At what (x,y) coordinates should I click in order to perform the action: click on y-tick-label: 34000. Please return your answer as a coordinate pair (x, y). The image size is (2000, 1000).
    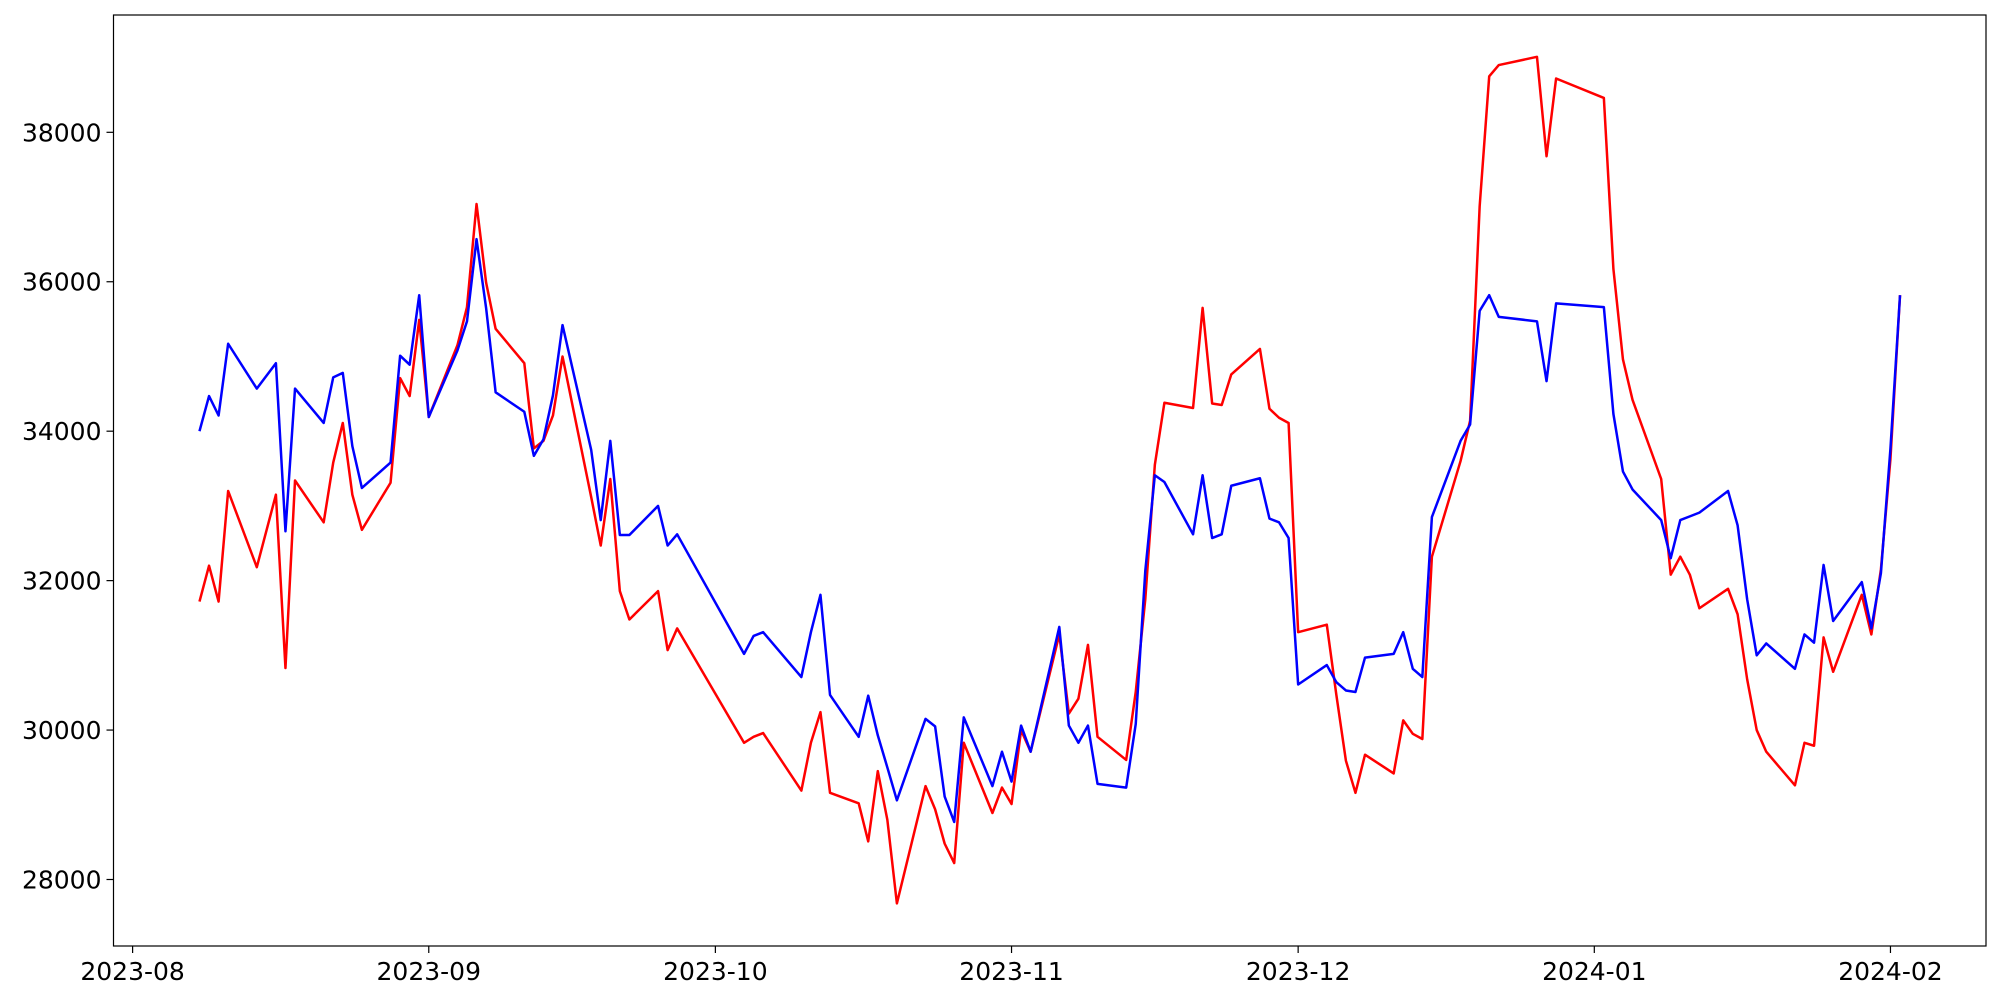
    Looking at the image, I should click on (62, 431).